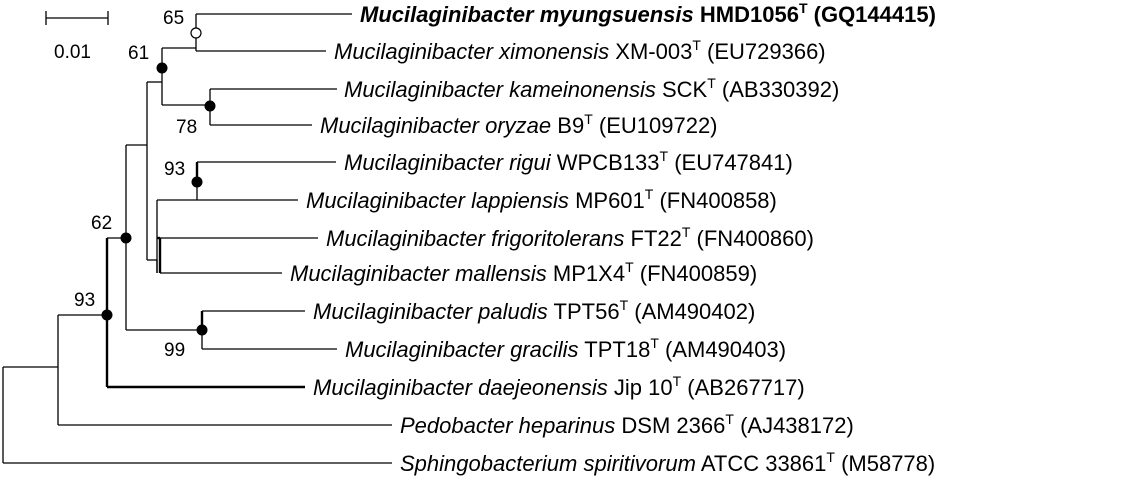 The height and width of the screenshot is (481, 1124). I want to click on node-marker-n93a, so click(197, 182).